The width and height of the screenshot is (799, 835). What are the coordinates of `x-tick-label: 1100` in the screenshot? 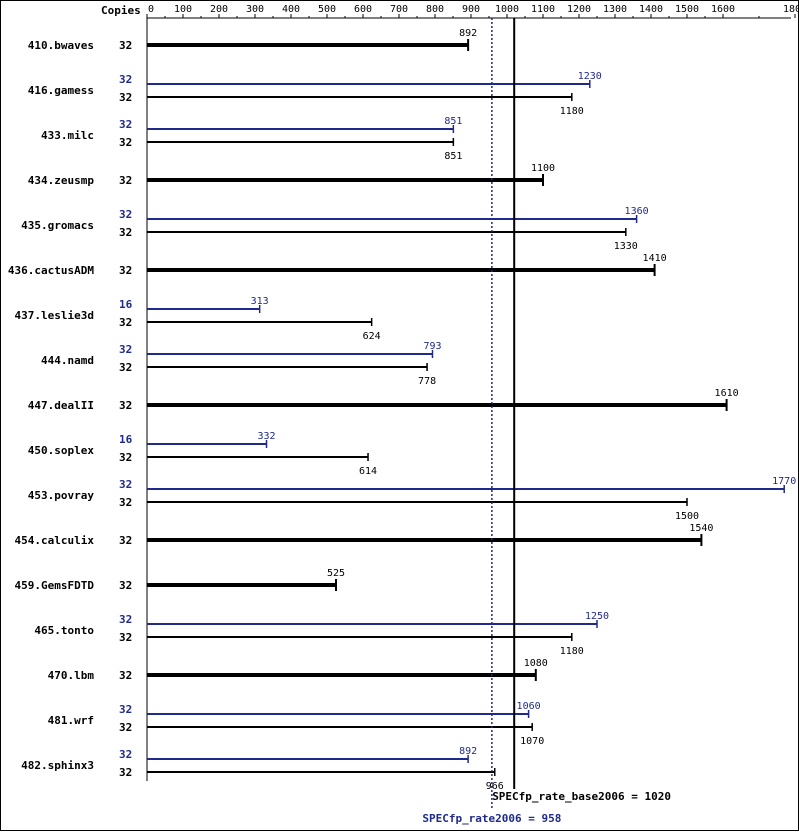 It's located at (543, 9).